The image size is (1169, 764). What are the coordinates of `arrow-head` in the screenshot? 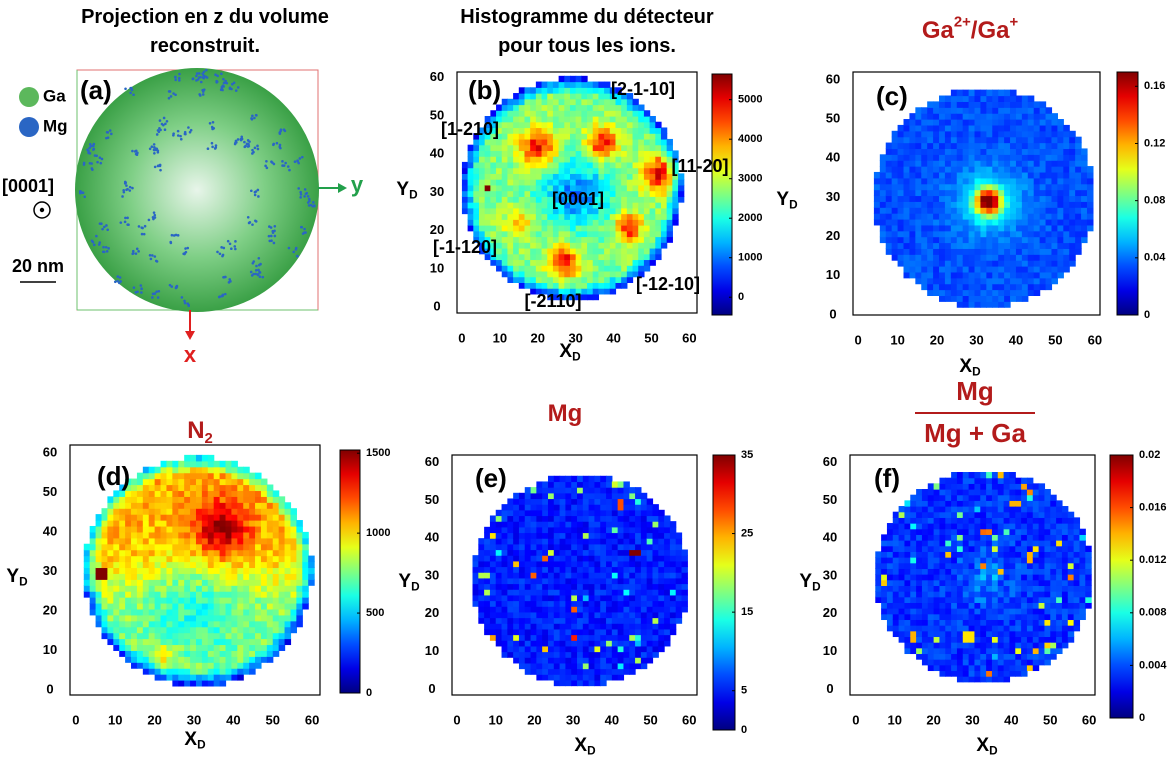 It's located at (342, 188).